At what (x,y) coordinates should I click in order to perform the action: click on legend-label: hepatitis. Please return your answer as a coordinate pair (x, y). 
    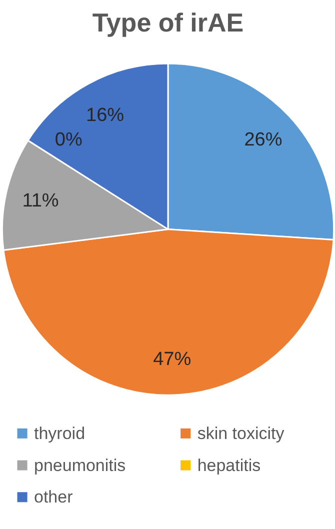
    Looking at the image, I should click on (229, 465).